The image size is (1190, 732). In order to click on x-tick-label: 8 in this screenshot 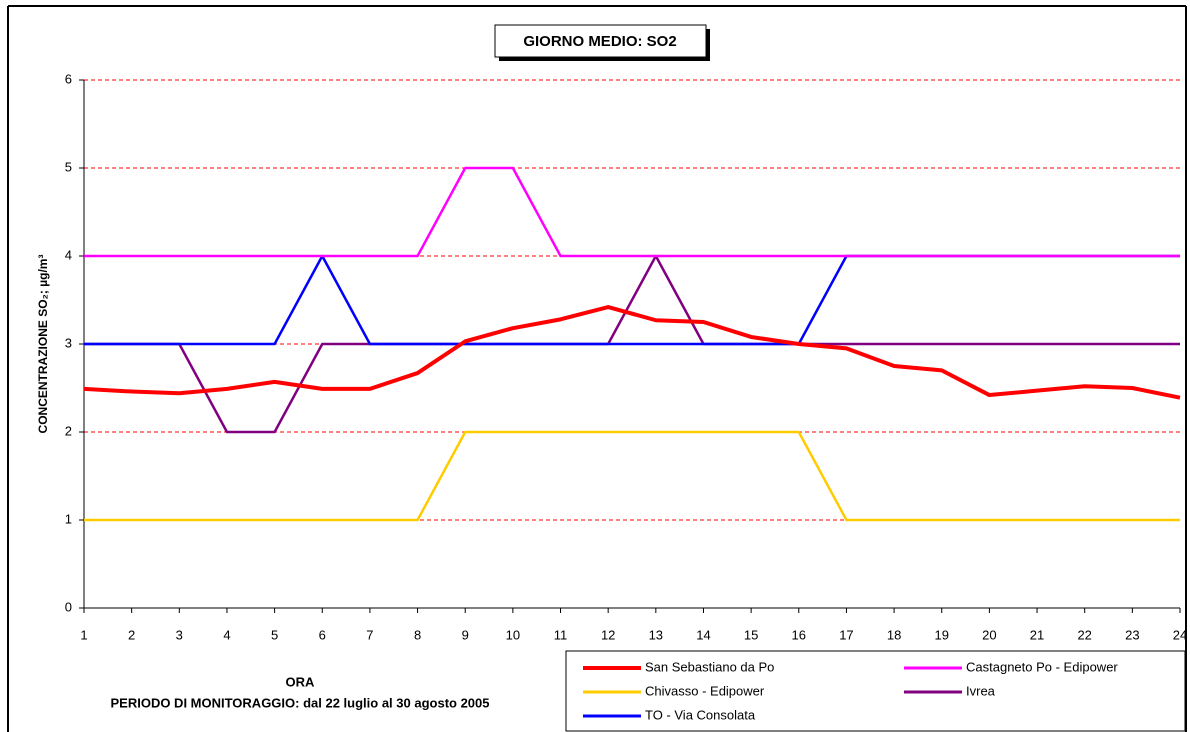, I will do `click(417, 634)`.